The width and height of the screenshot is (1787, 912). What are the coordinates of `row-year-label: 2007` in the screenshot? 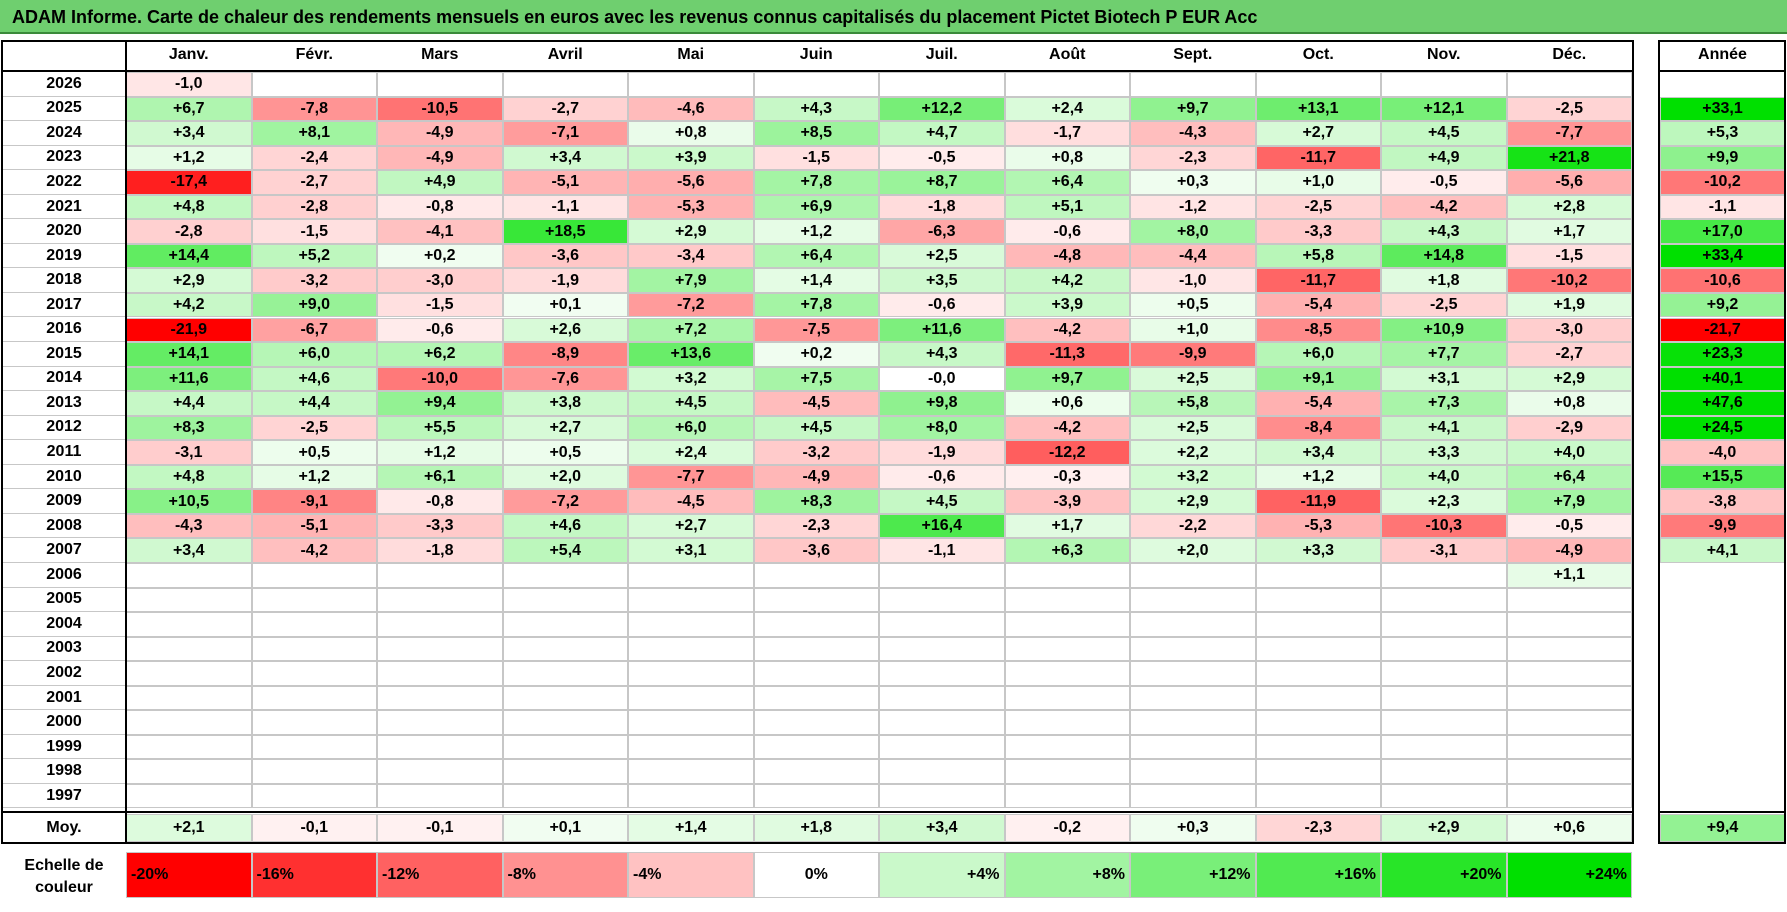 It's located at (64, 550).